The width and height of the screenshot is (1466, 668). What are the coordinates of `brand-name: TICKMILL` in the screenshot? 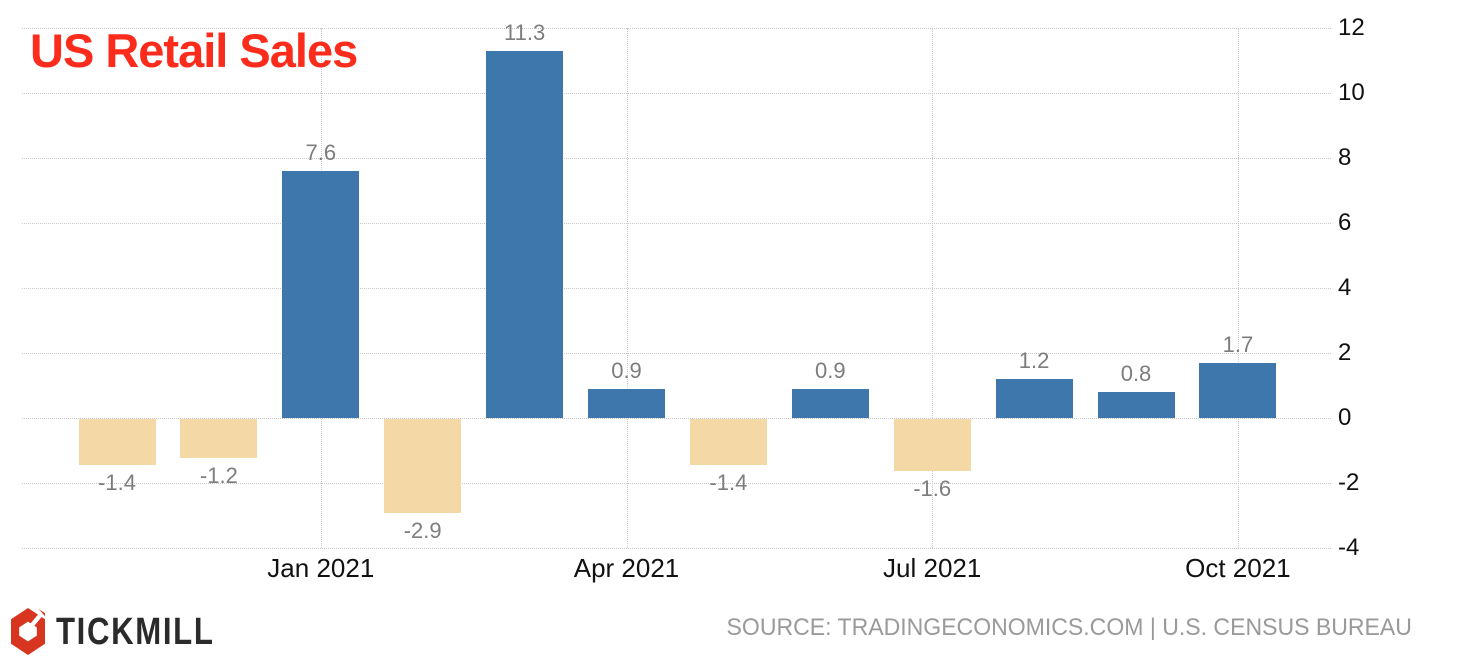 It's located at (135, 632).